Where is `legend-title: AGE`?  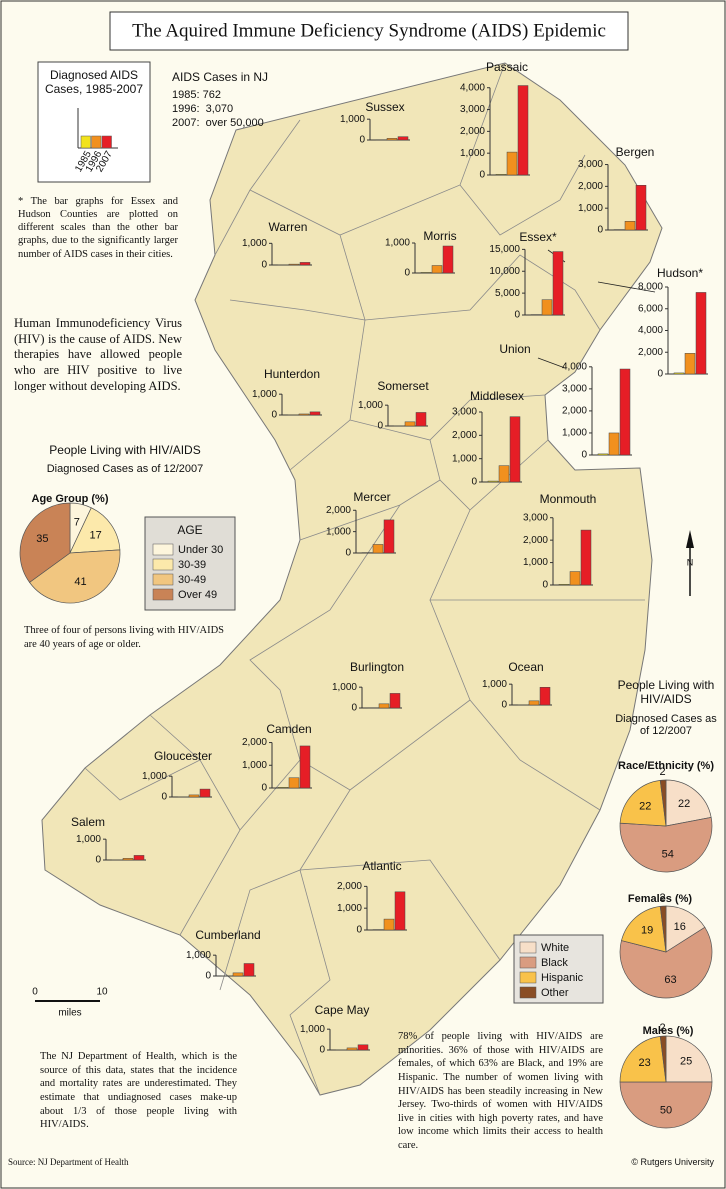 legend-title: AGE is located at coordinates (189, 530).